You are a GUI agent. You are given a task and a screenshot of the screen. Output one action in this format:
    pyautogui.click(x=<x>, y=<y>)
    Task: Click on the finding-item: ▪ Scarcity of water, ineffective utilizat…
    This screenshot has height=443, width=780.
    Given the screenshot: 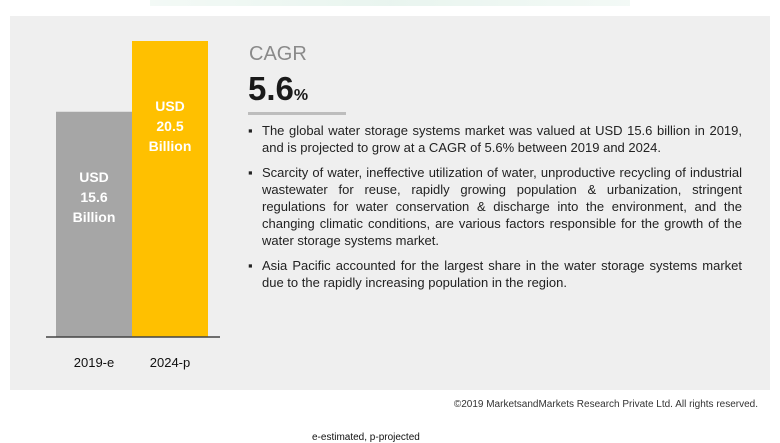 What is the action you would take?
    pyautogui.click(x=495, y=206)
    